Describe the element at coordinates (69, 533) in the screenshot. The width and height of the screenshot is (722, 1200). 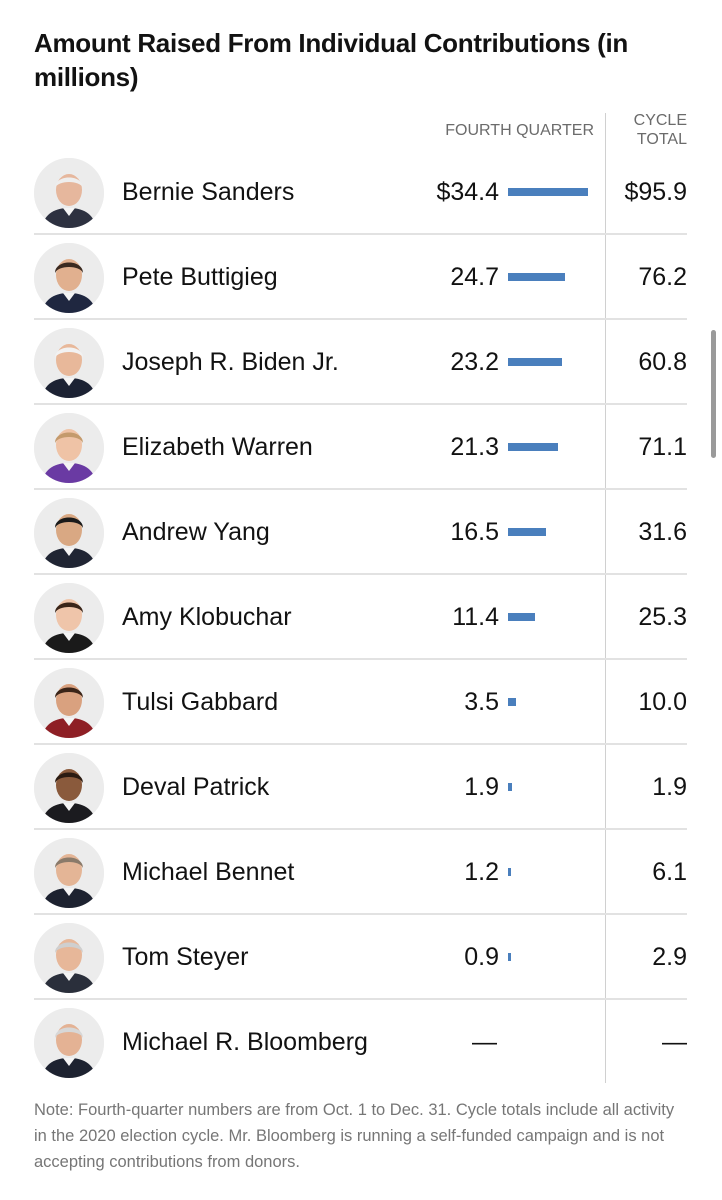
I see `andrew-yang-photo` at that location.